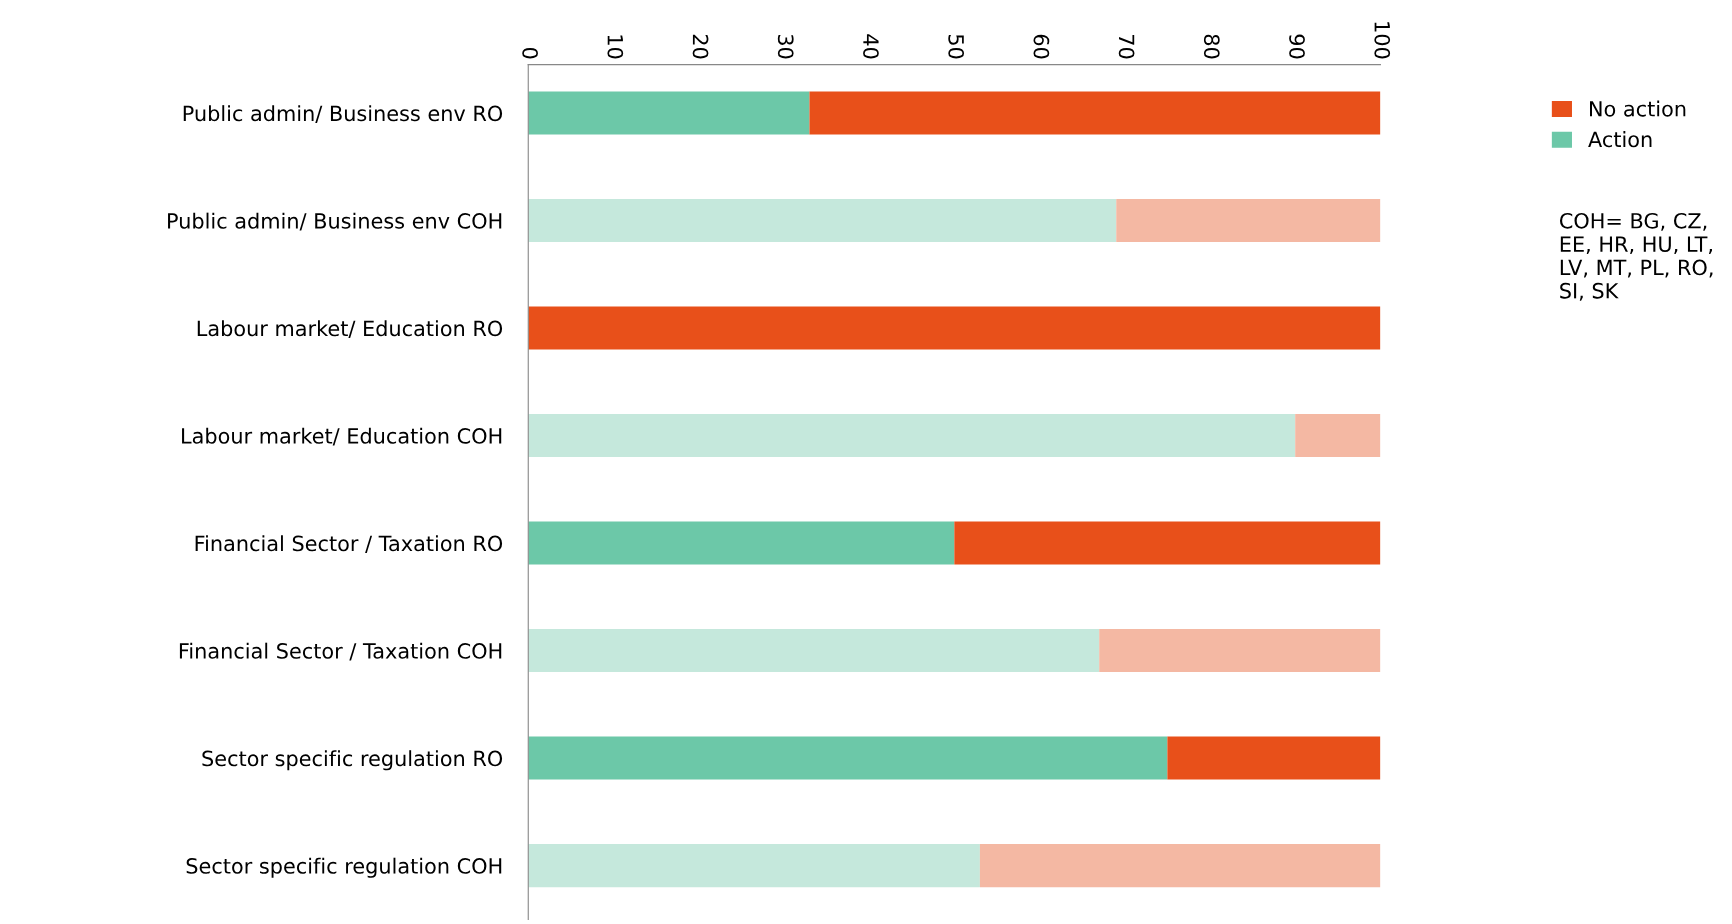 This screenshot has width=1732, height=924. What do you see at coordinates (615, 47) in the screenshot?
I see `x-tick-label: 10` at bounding box center [615, 47].